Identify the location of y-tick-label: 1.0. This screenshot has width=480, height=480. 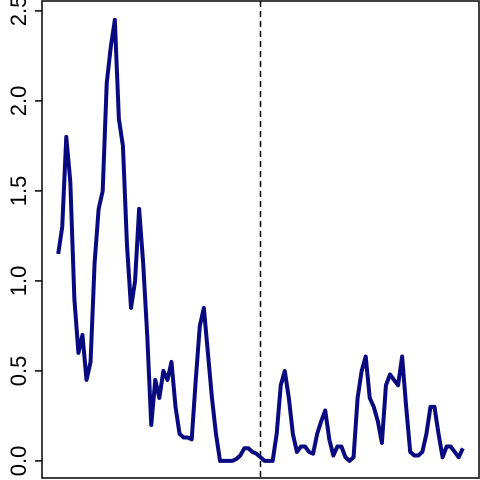
(18, 281).